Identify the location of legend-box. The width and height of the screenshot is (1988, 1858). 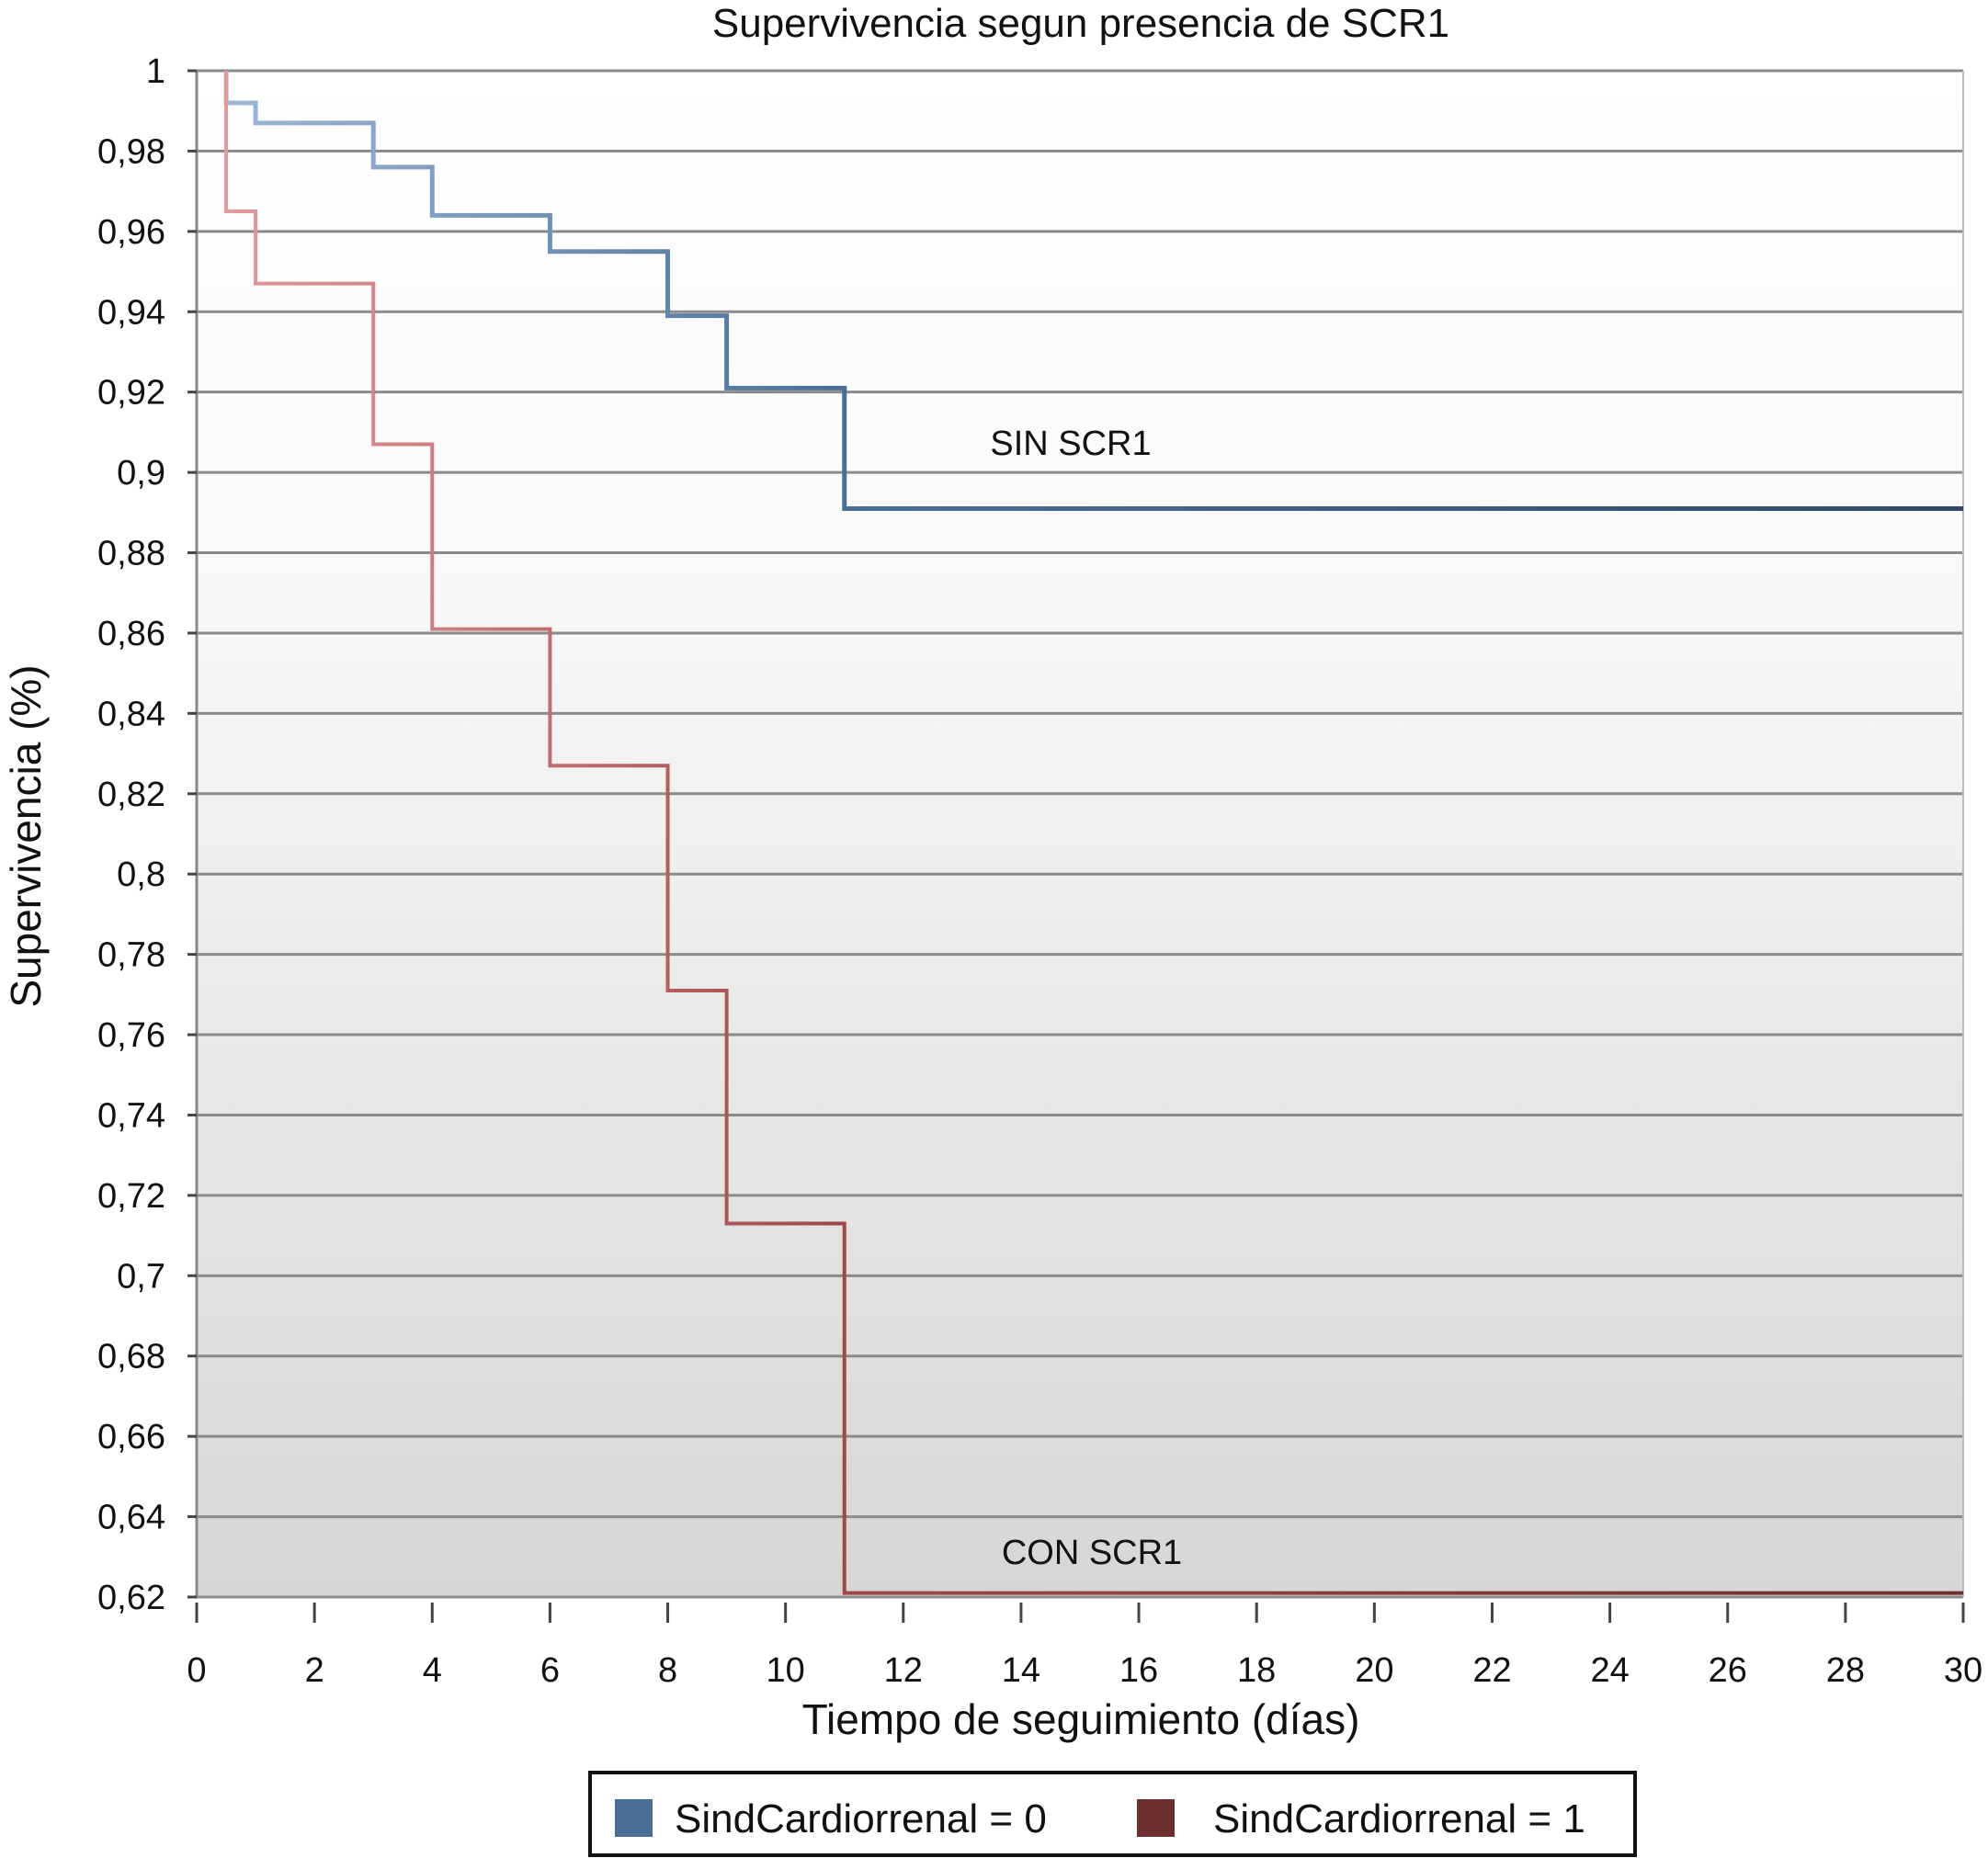
(1112, 1814).